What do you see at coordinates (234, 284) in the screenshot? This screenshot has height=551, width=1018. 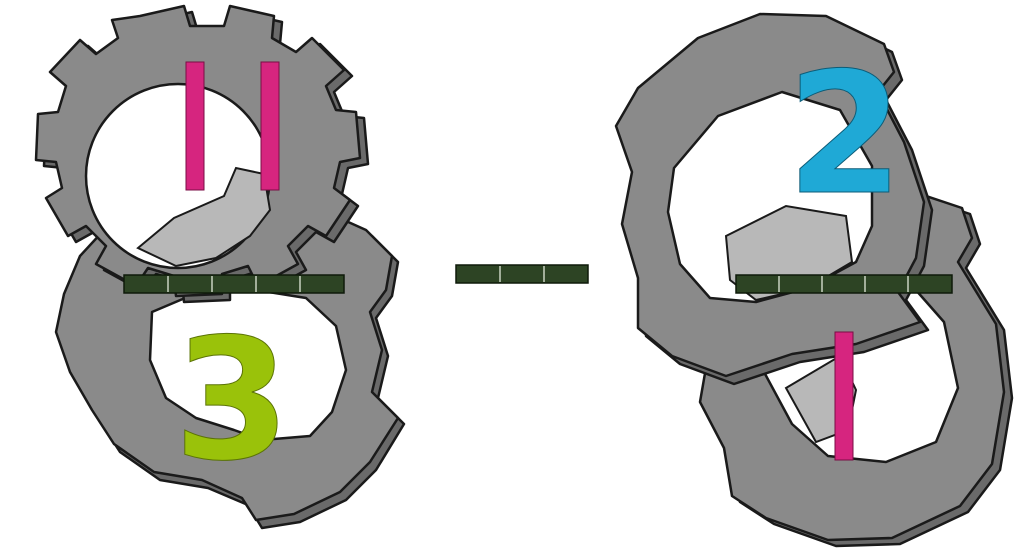 I see `left-fraction-bar` at bounding box center [234, 284].